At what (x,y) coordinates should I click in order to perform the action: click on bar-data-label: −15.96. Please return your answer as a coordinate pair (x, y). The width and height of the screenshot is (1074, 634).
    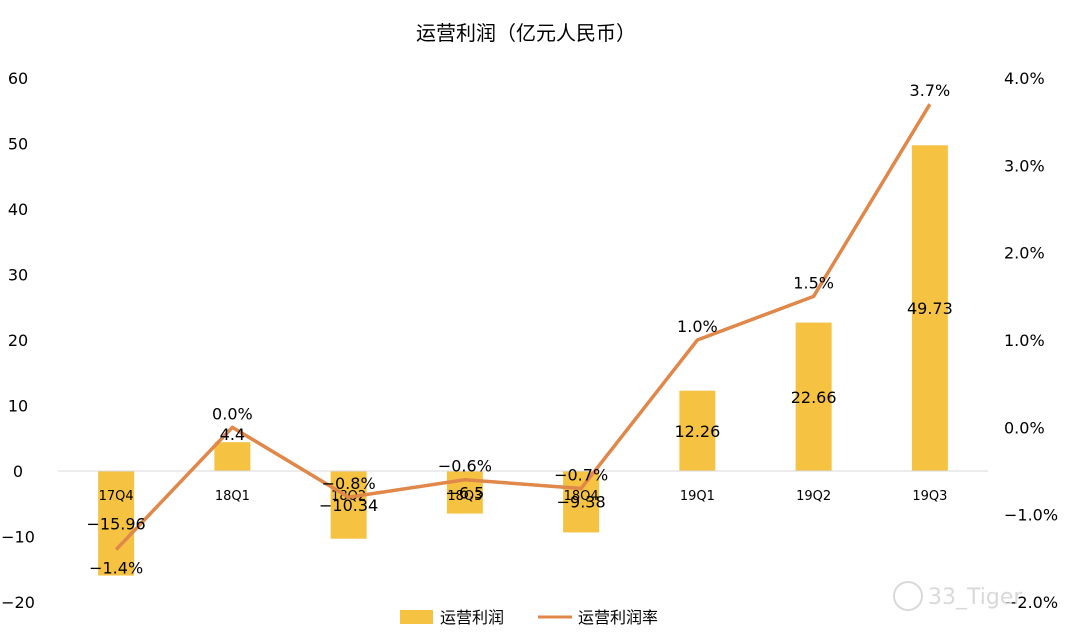
    Looking at the image, I should click on (116, 523).